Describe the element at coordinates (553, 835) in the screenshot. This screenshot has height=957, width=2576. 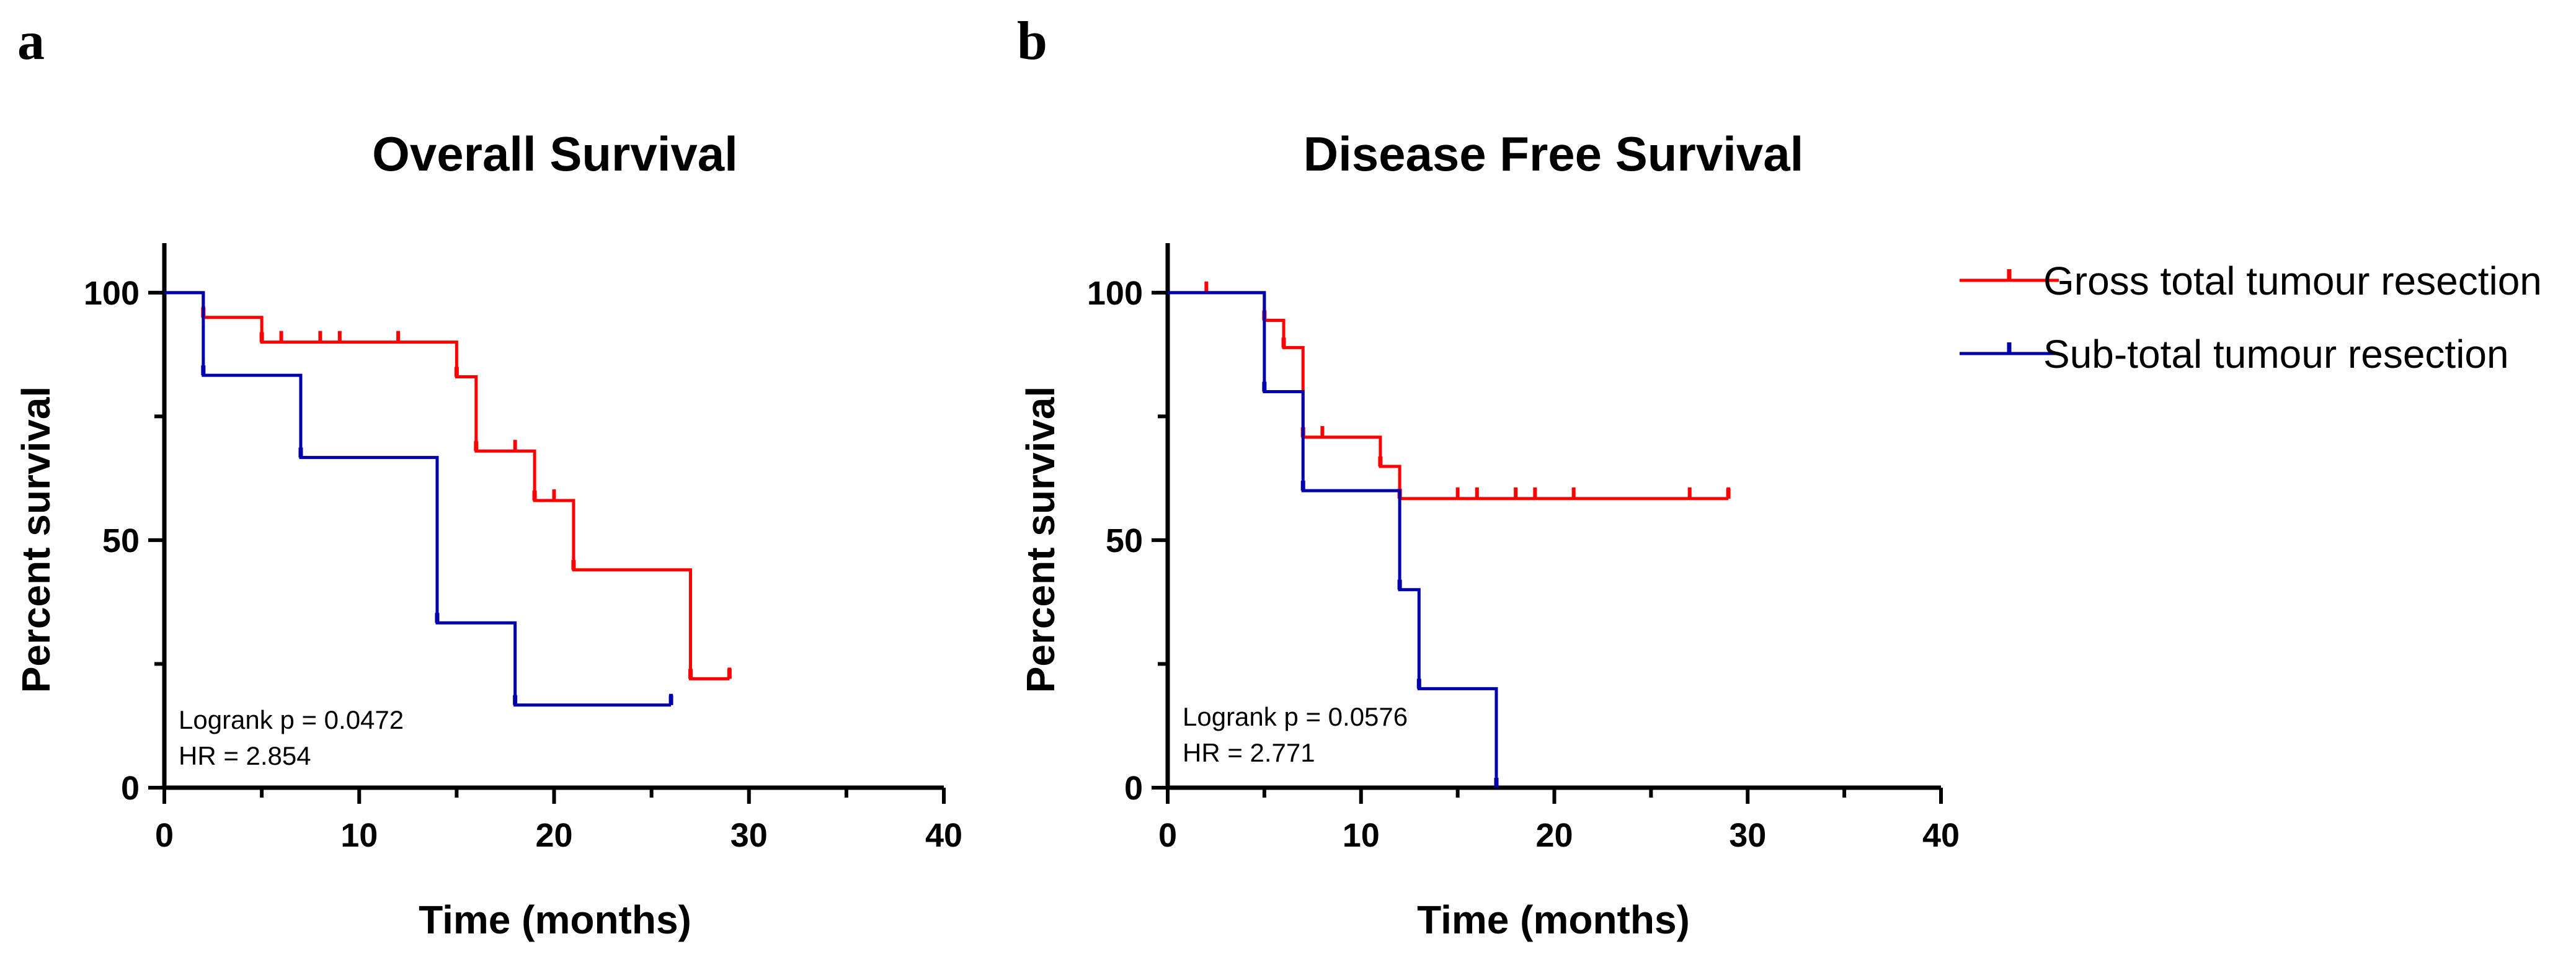
I see `x-tick-label-a-20: 20` at that location.